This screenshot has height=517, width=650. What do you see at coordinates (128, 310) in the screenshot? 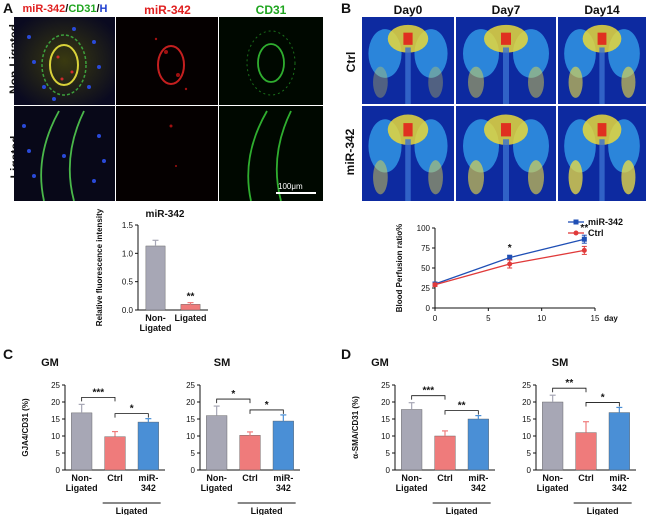
I see `y-tick-label: 0.0` at bounding box center [128, 310].